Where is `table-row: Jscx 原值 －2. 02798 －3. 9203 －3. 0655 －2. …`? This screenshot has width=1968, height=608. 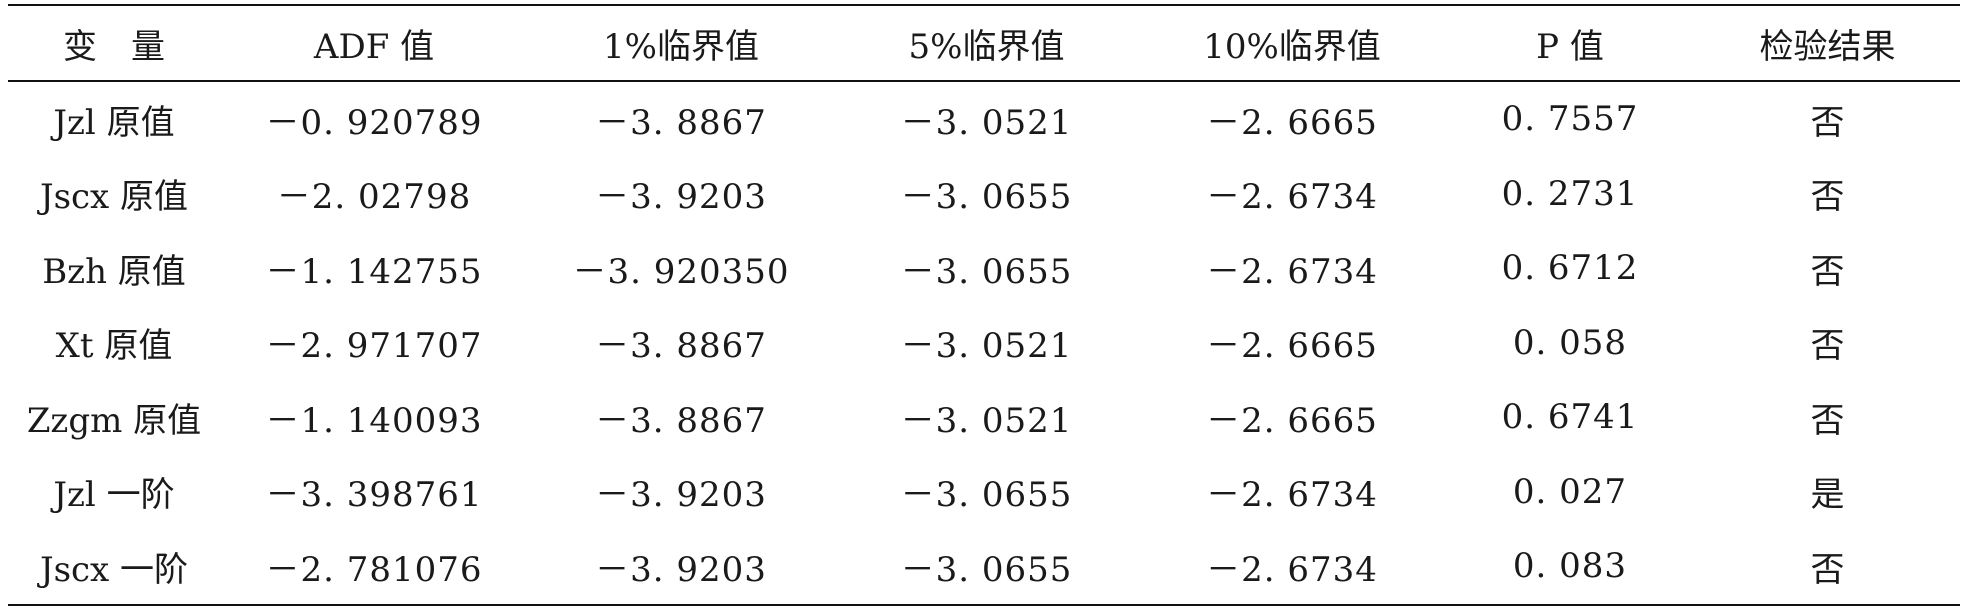
table-row: Jscx 原值 －2. 02798 －3. 9203 －3. 0655 －2. … is located at coordinates (984, 194).